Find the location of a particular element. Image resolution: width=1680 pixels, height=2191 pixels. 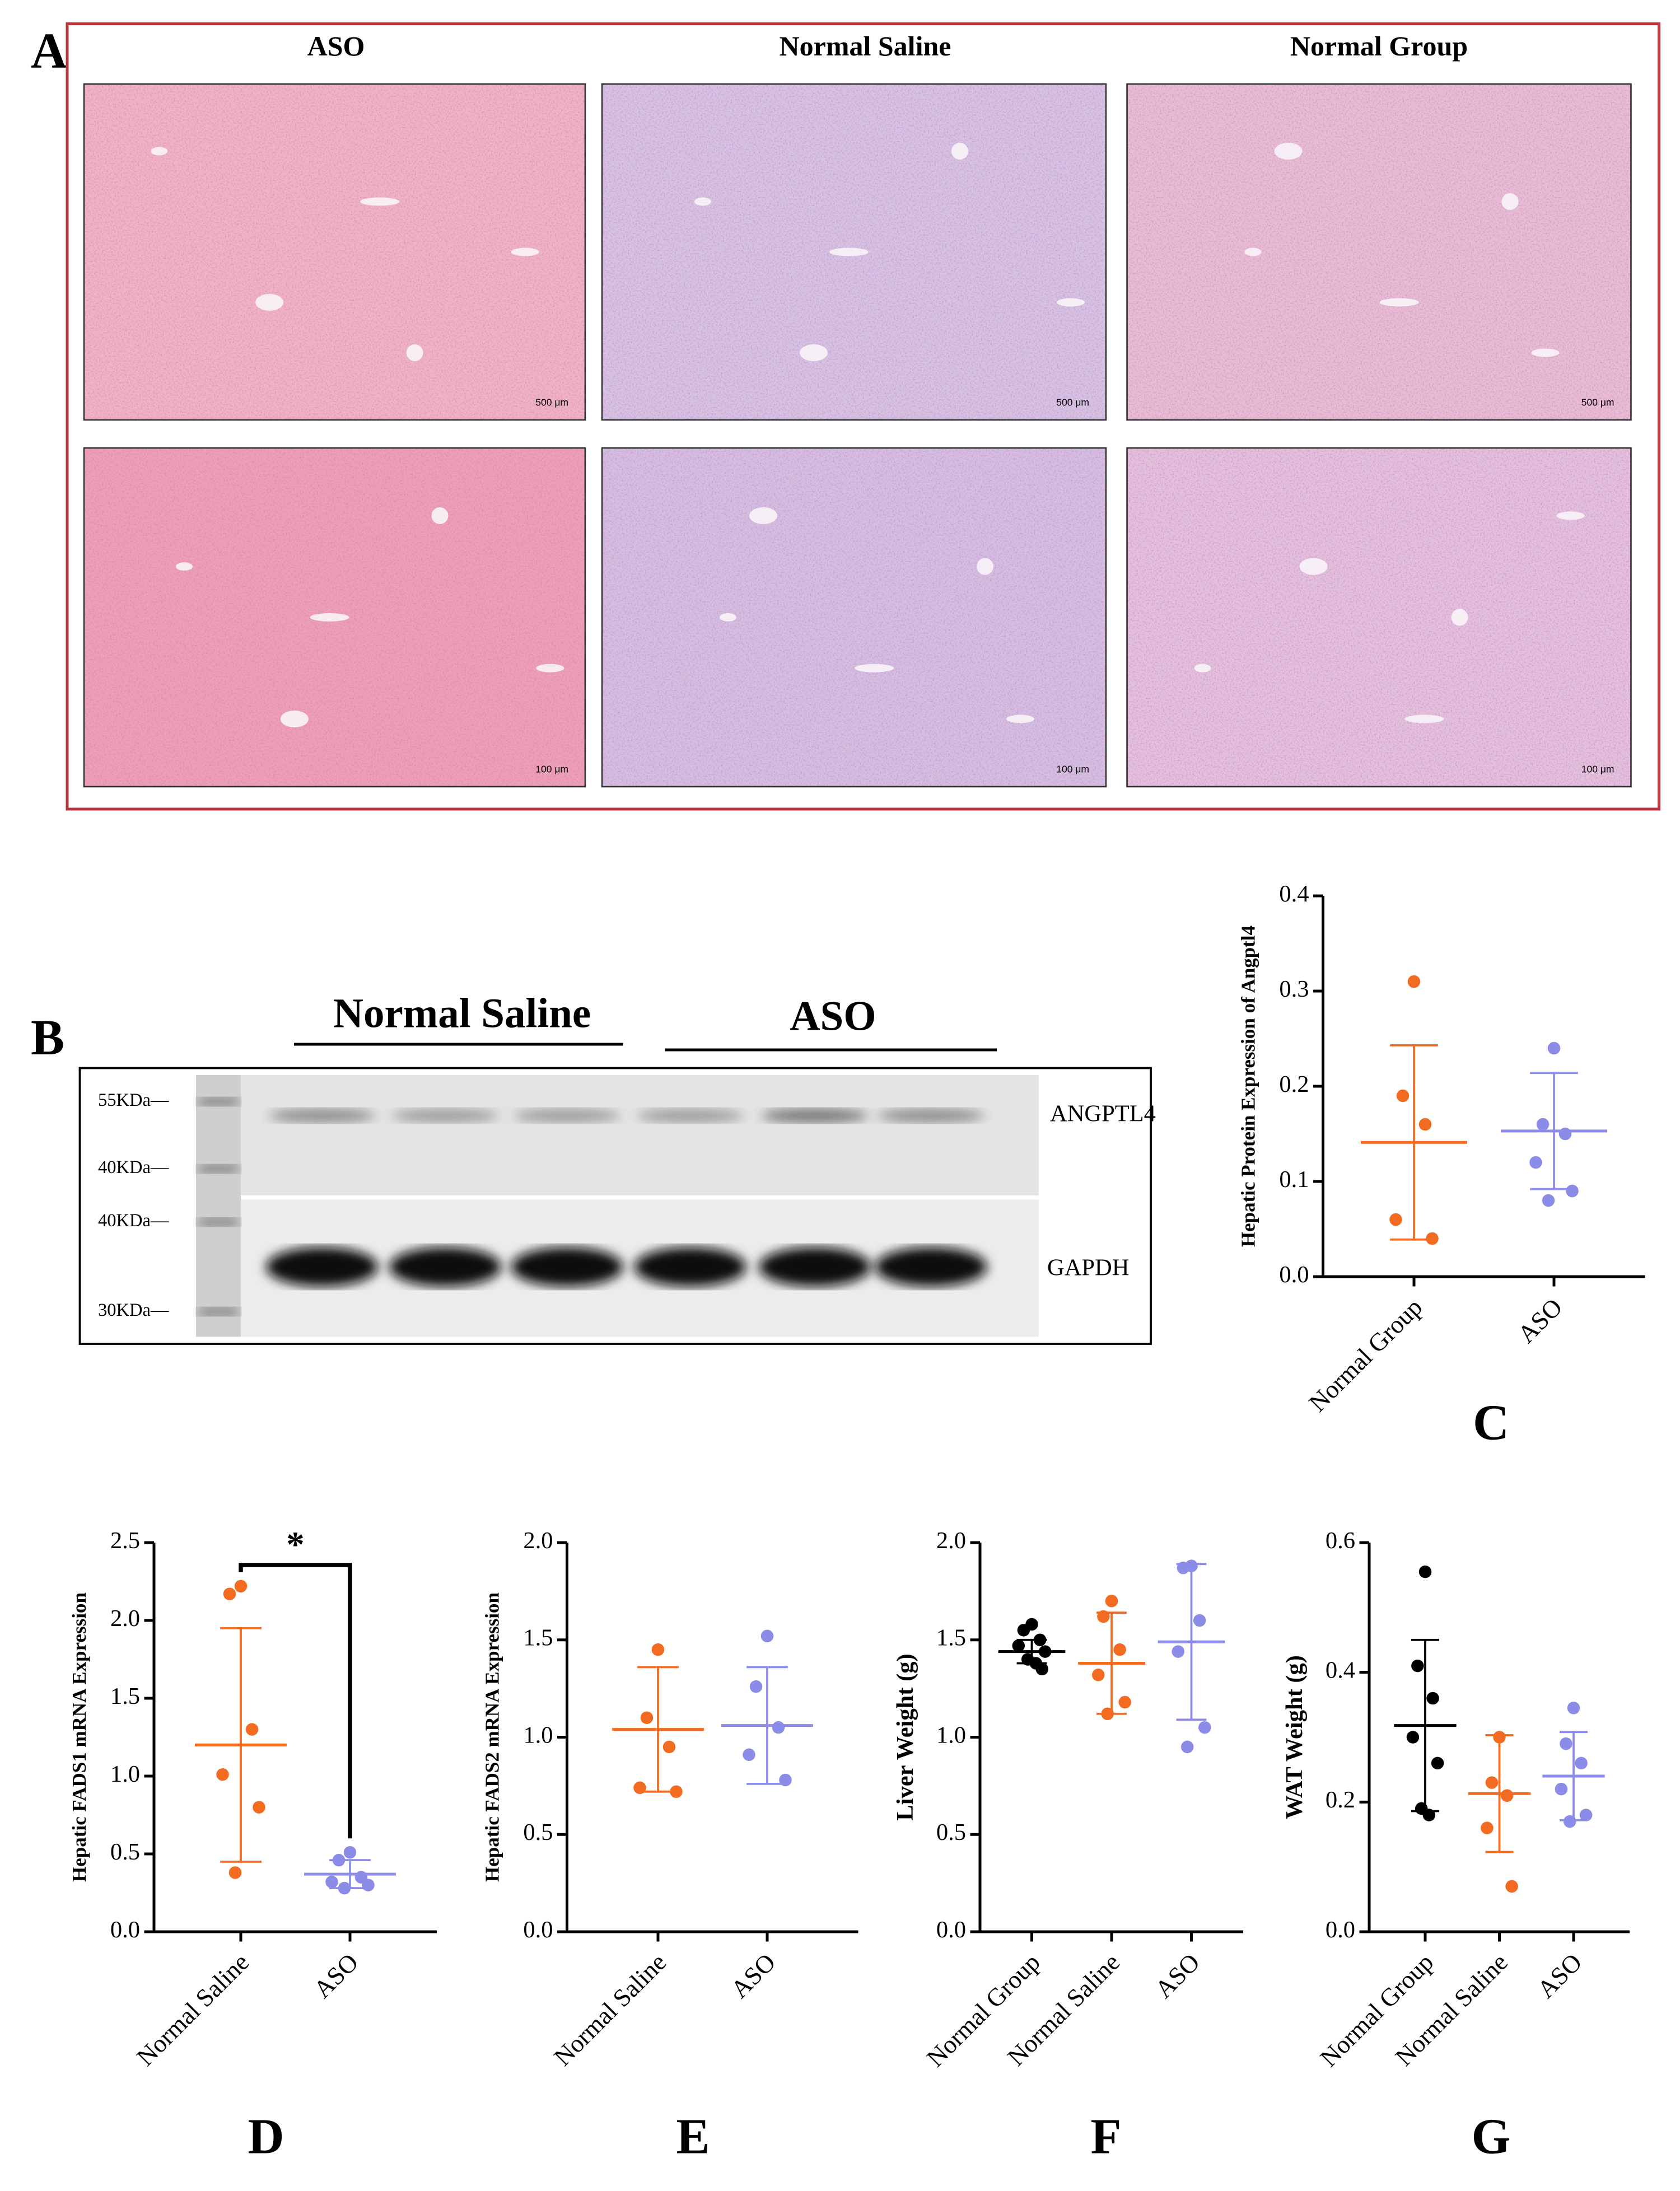

blot-image is located at coordinates (618, 1135).